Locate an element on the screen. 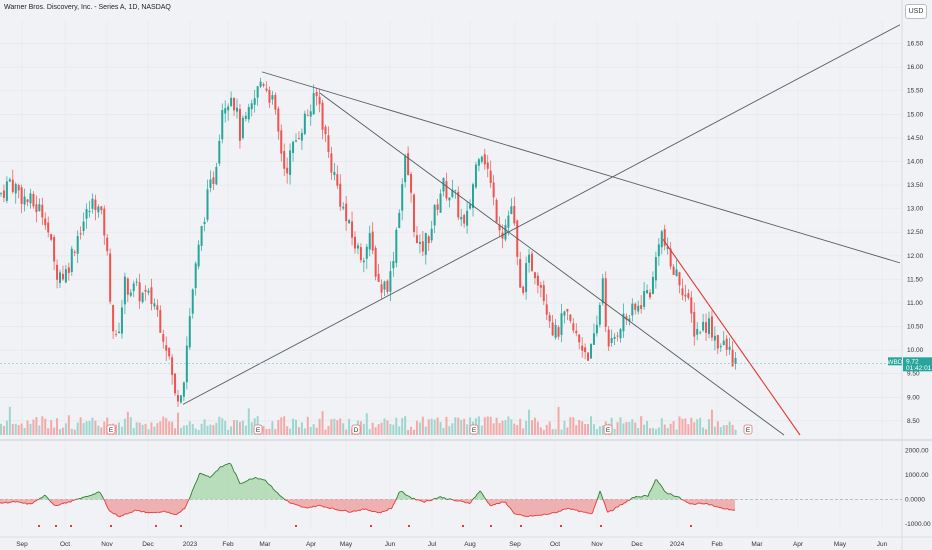 The height and width of the screenshot is (550, 932). price-axis-label: 11.00 is located at coordinates (915, 303).